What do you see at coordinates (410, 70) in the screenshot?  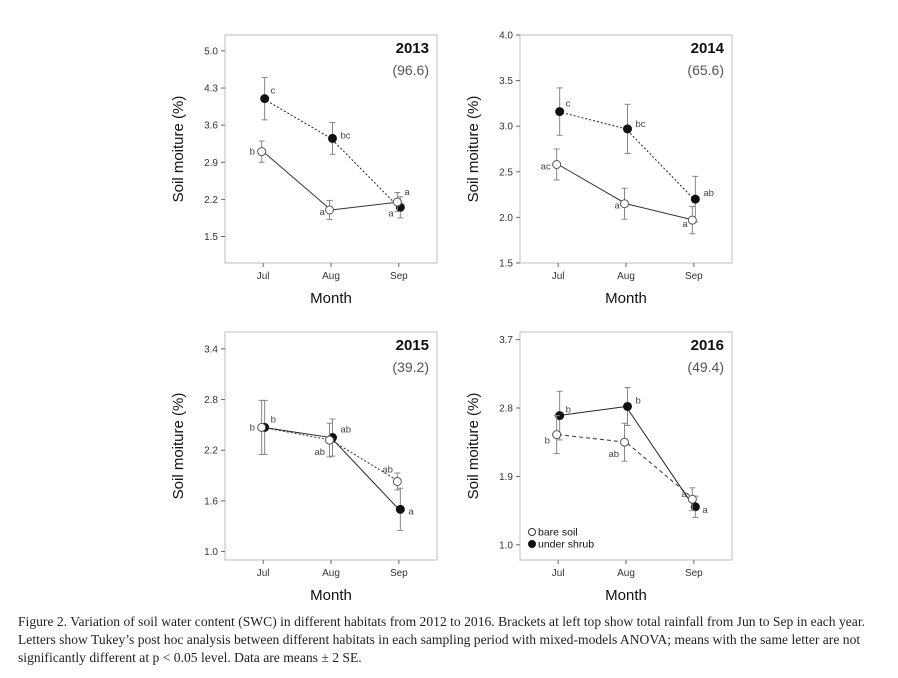 I see `panel-rainfall: (96.6)` at bounding box center [410, 70].